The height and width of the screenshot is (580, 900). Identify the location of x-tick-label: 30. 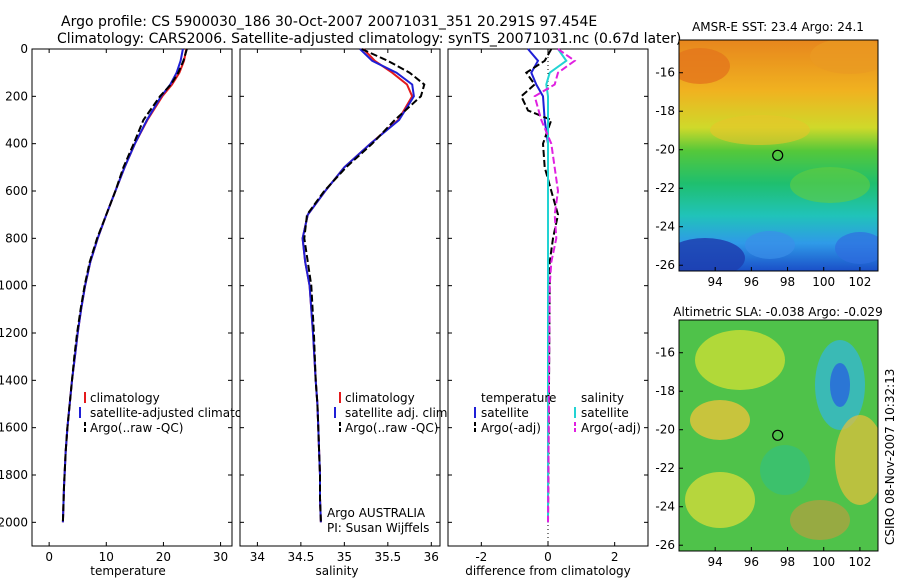
(220, 557).